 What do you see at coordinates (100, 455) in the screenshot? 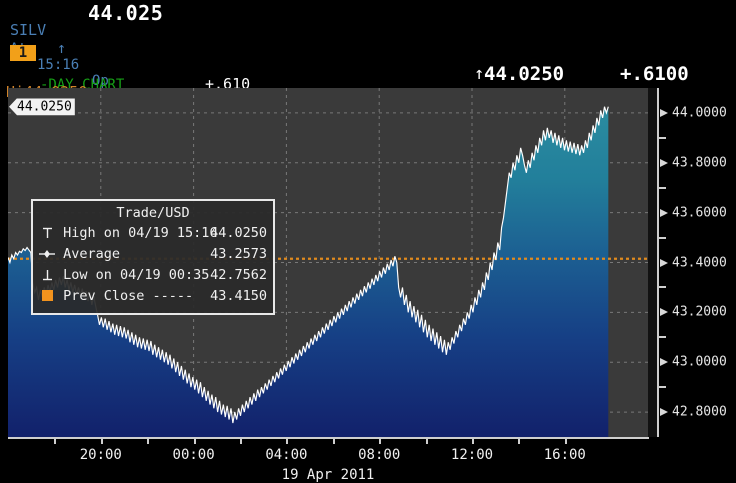
I see `x-axis-label: 20:00` at bounding box center [100, 455].